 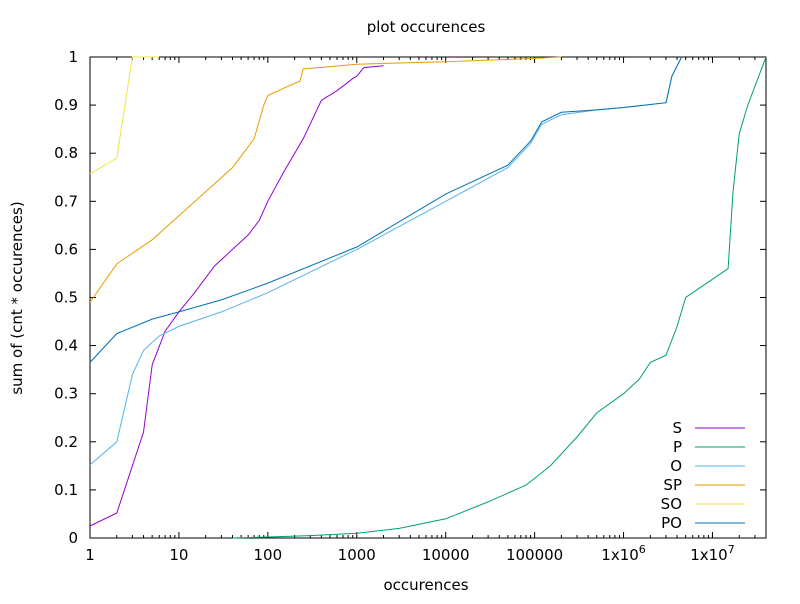 I want to click on y-axis-label: sum of (cnt * occurences), so click(x=17, y=297).